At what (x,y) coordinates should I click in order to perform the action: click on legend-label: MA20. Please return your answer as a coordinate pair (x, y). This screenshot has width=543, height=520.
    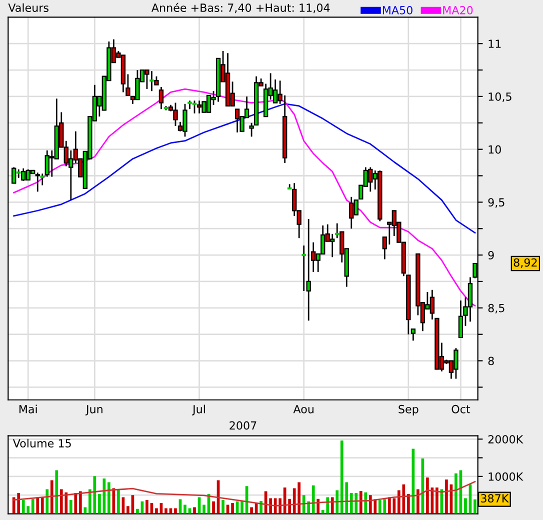
    Looking at the image, I should click on (458, 10).